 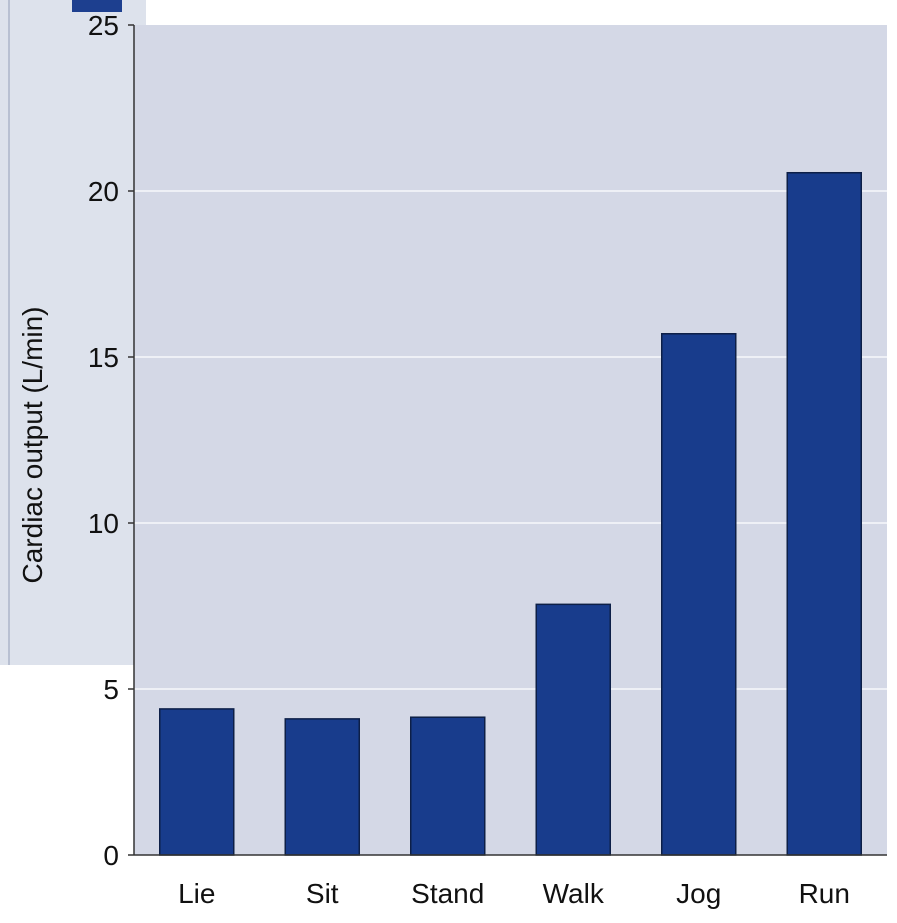 What do you see at coordinates (9, 332) in the screenshot?
I see `background-panel-border` at bounding box center [9, 332].